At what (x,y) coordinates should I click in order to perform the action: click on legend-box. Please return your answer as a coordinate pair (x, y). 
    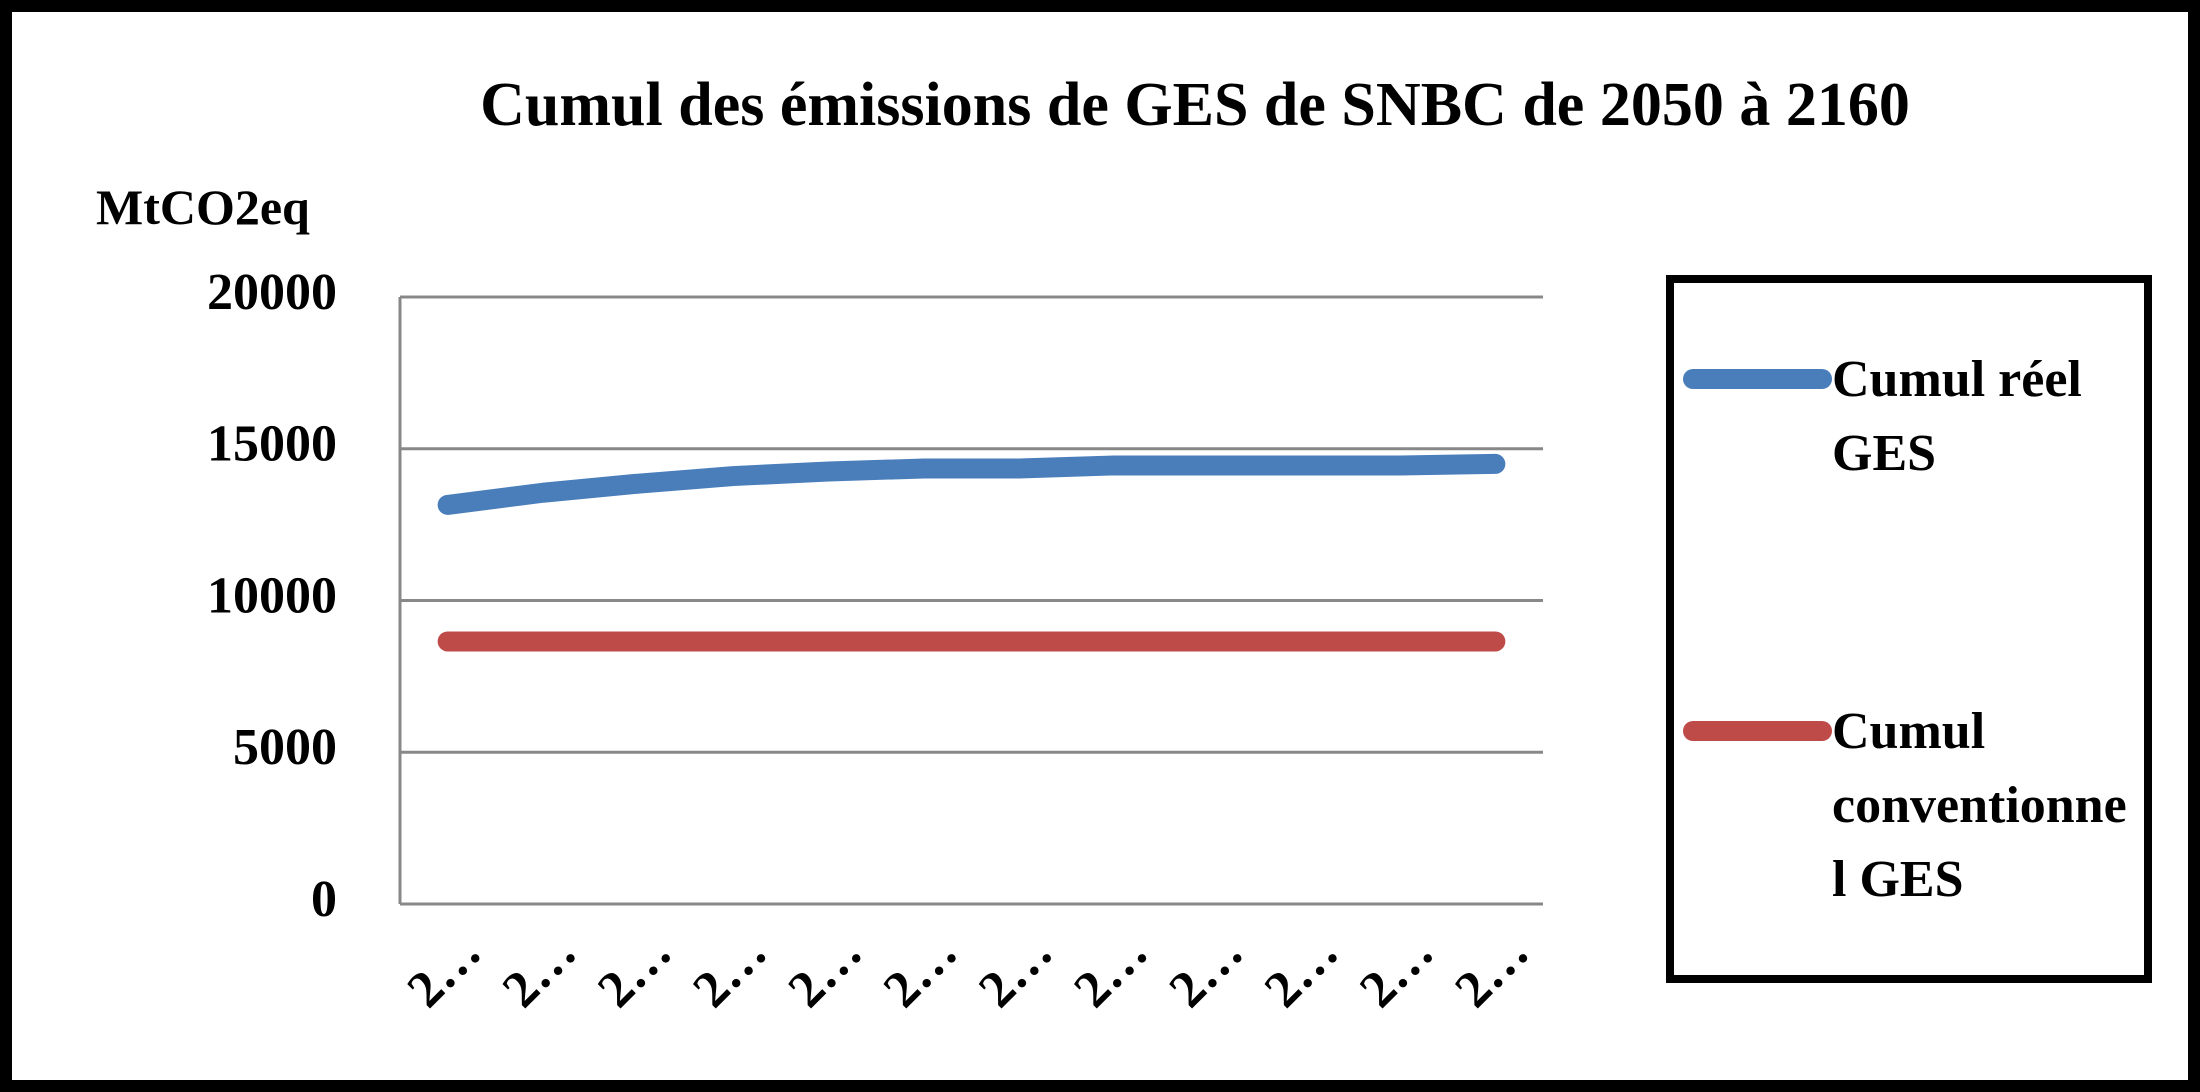
    Looking at the image, I should click on (1909, 629).